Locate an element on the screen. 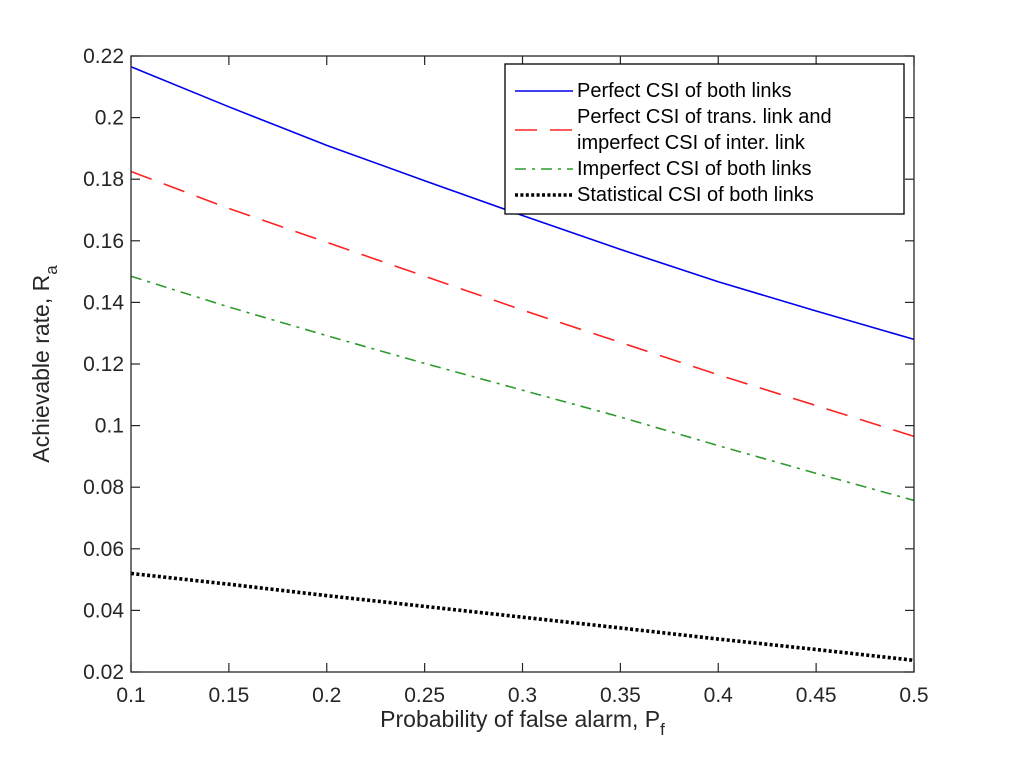 This screenshot has width=1010, height=758. x-tick-label: 0.4 is located at coordinates (719, 695).